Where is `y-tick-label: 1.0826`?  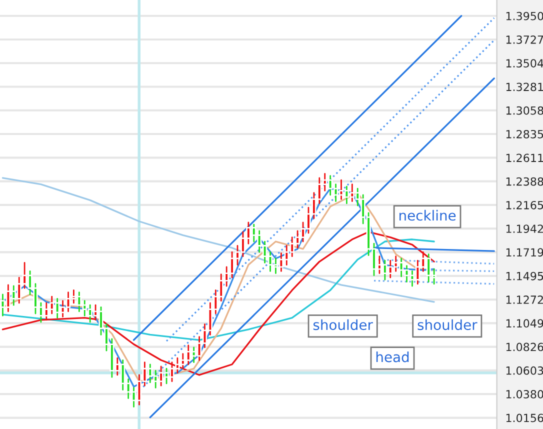 y-tick-label: 1.0826 is located at coordinates (524, 347).